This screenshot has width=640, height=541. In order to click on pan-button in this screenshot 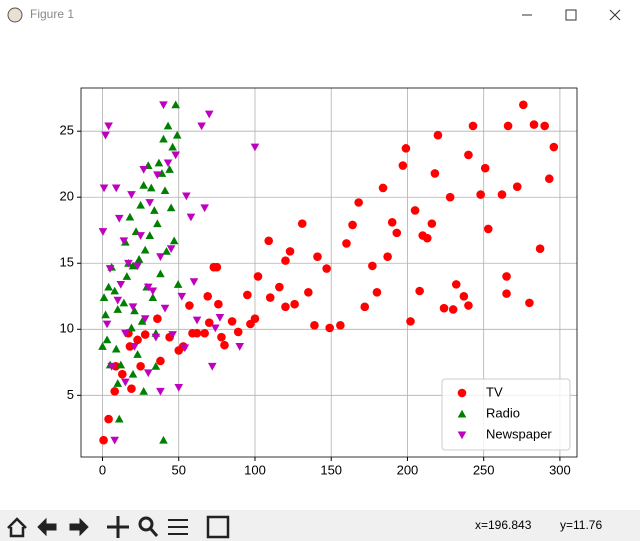, I will do `click(118, 527)`.